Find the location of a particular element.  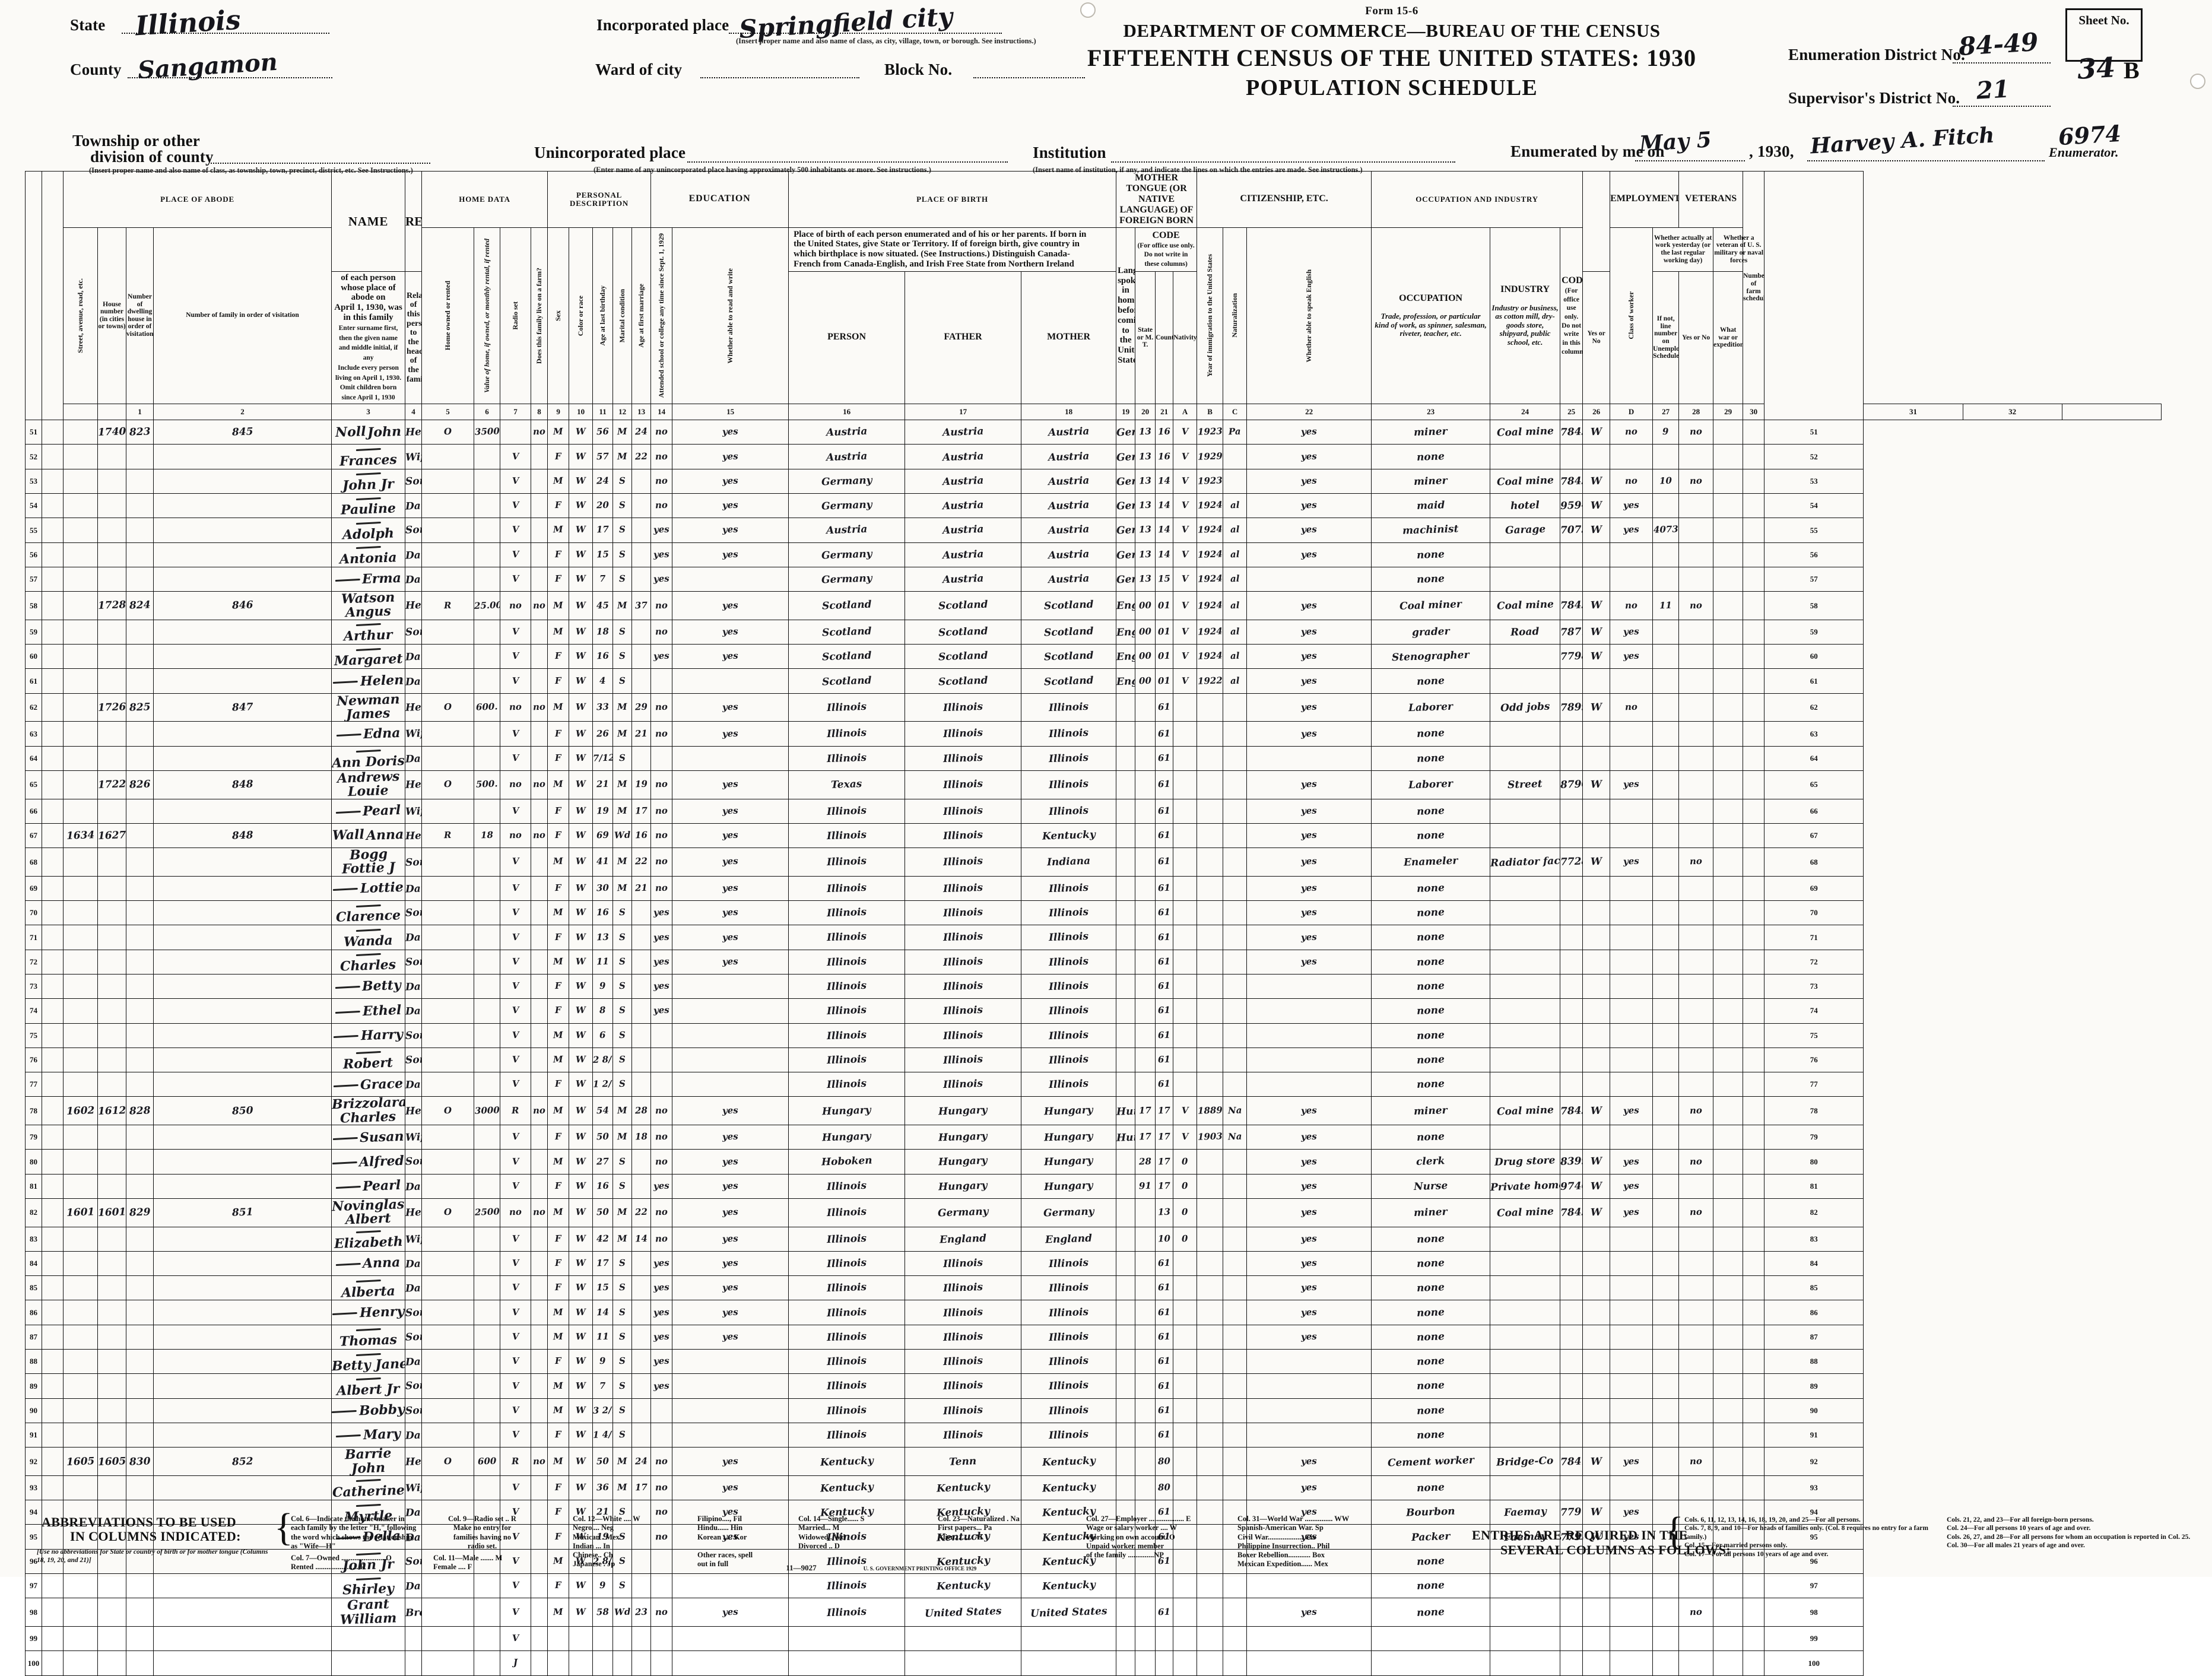

cell-dwell: 830 is located at coordinates (140, 1461).